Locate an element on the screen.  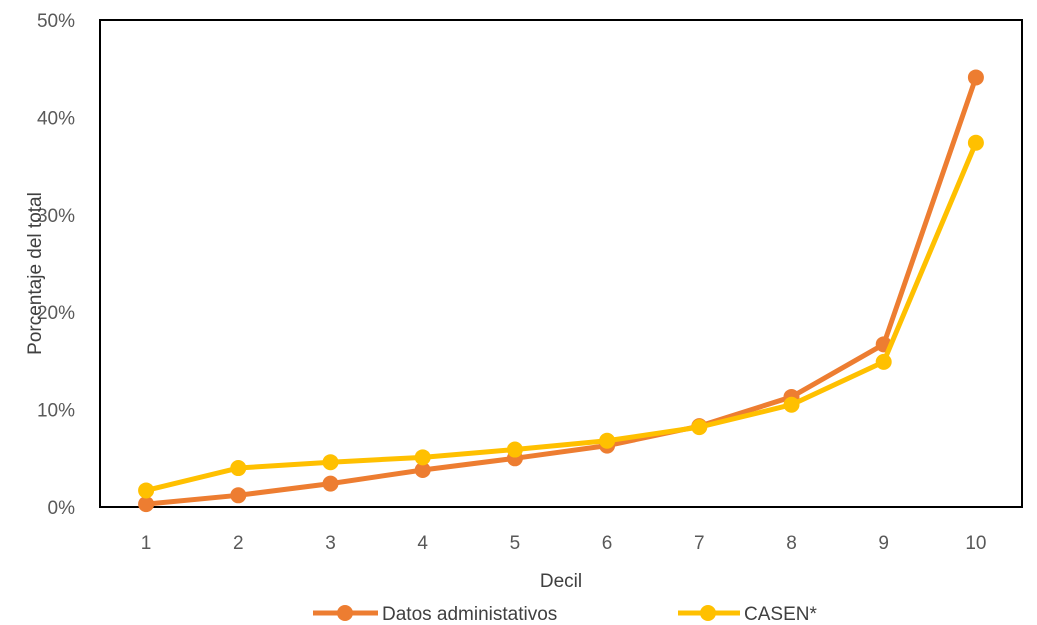
x-axis-ticks: 1 2 3 4 5 6 7 8 9 10 is located at coordinates (564, 543).